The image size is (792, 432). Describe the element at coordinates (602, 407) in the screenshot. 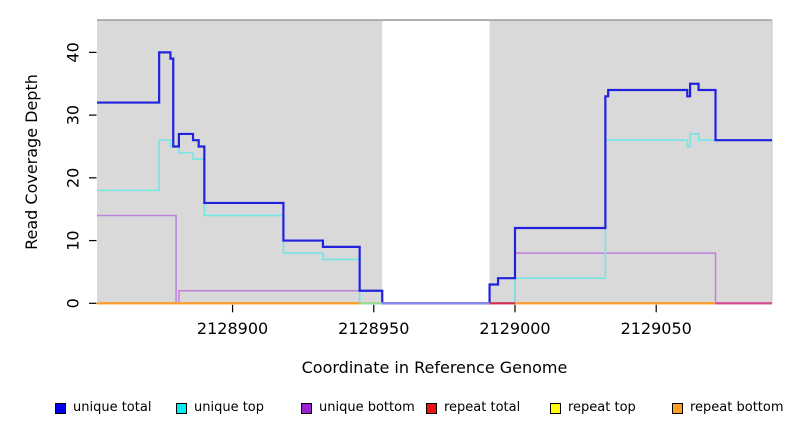

I see `legend-label: repeat top` at that location.